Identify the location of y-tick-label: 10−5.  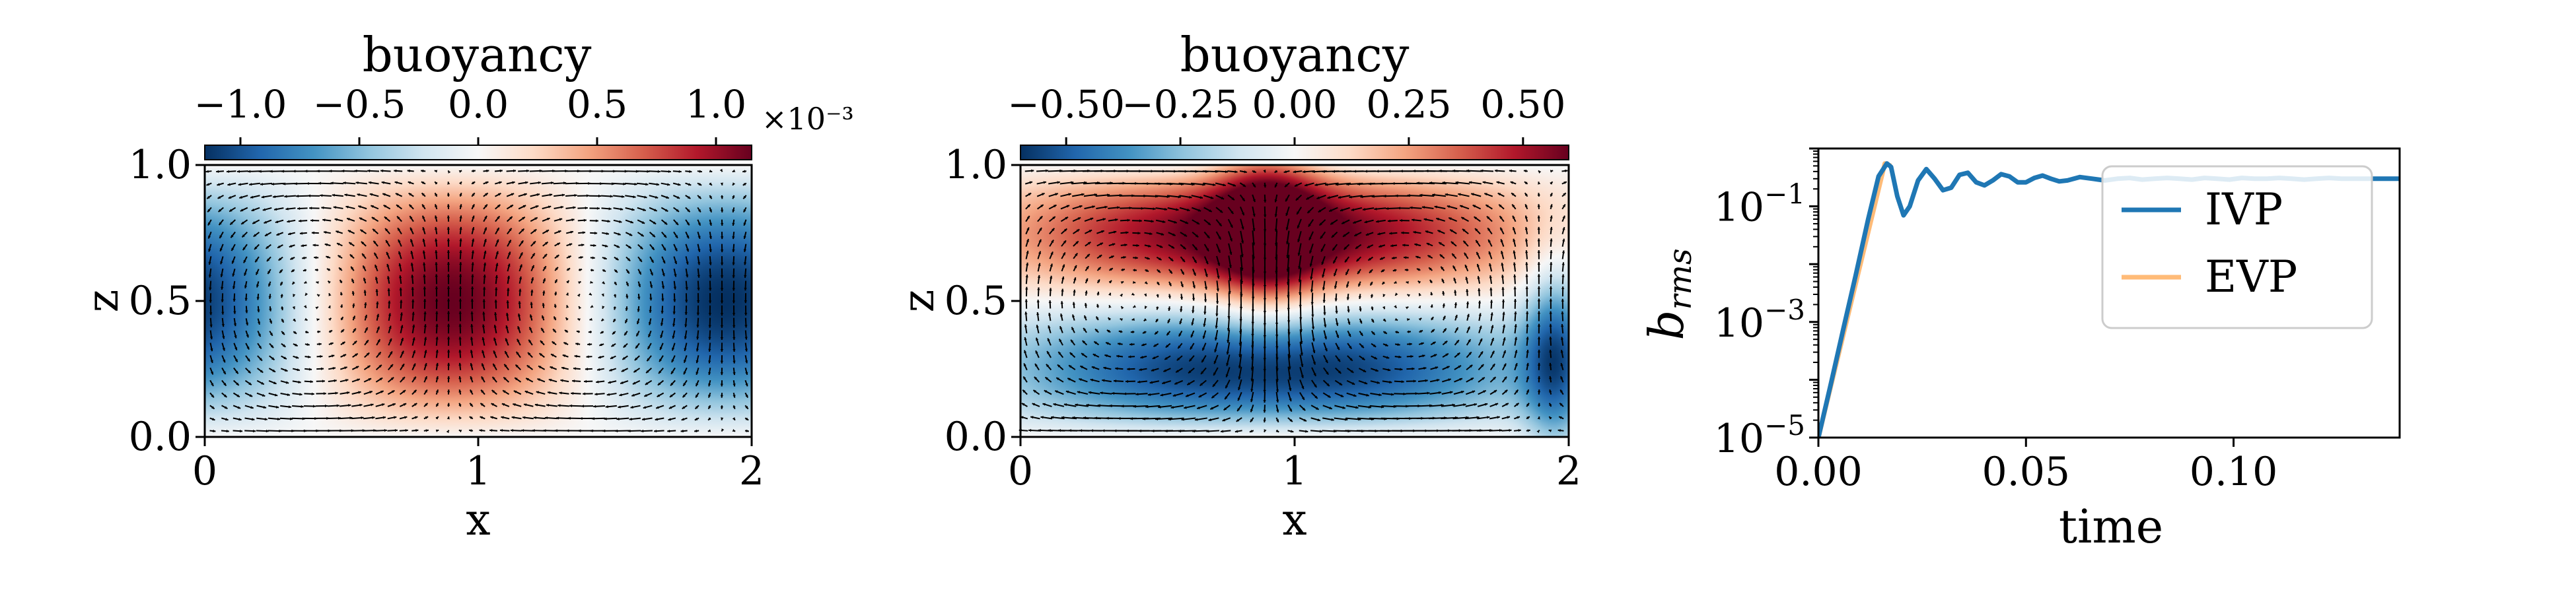
(1760, 436).